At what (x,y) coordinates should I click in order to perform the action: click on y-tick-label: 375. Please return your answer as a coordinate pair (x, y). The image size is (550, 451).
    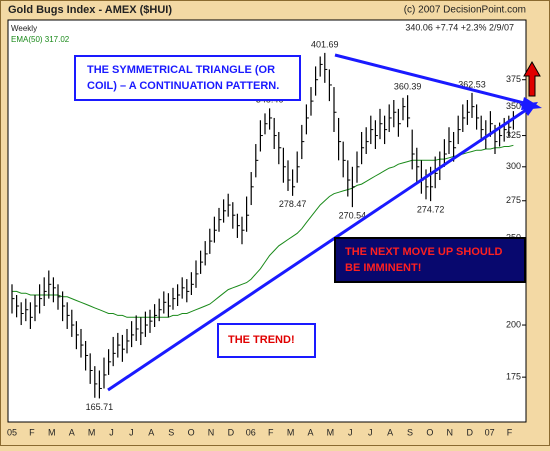
    Looking at the image, I should click on (513, 79).